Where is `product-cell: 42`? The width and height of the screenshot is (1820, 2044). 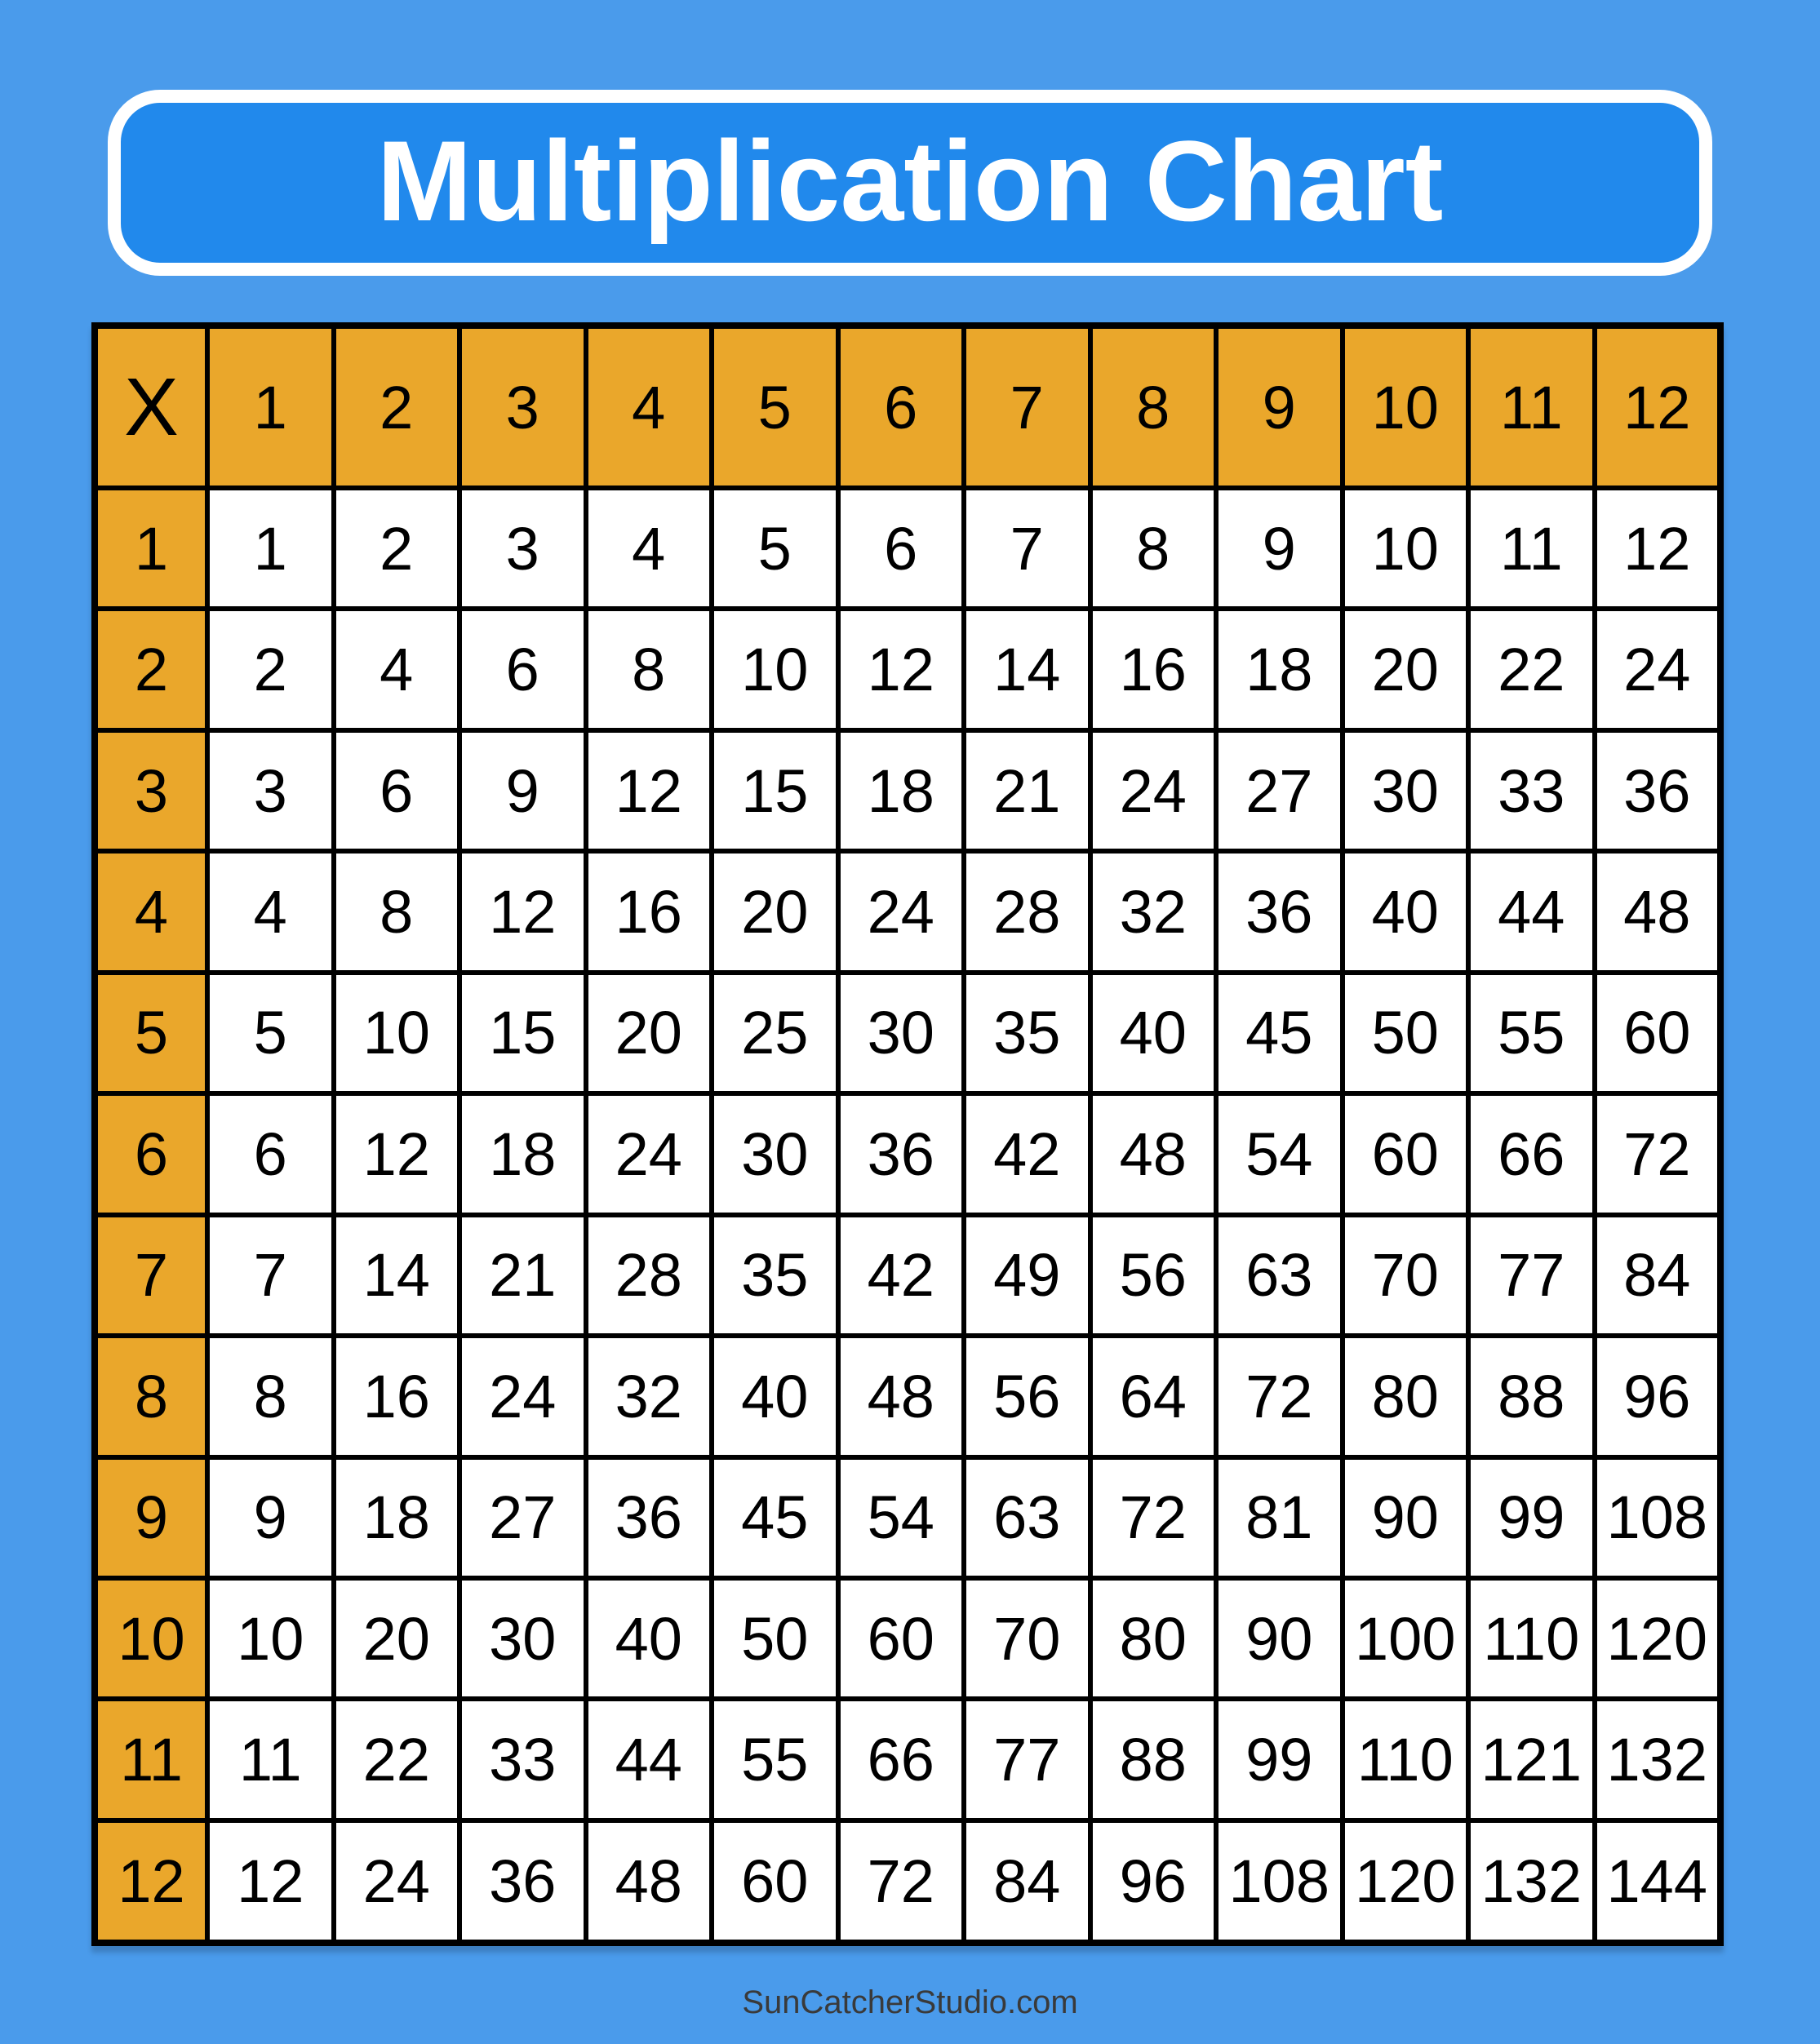 product-cell: 42 is located at coordinates (900, 1275).